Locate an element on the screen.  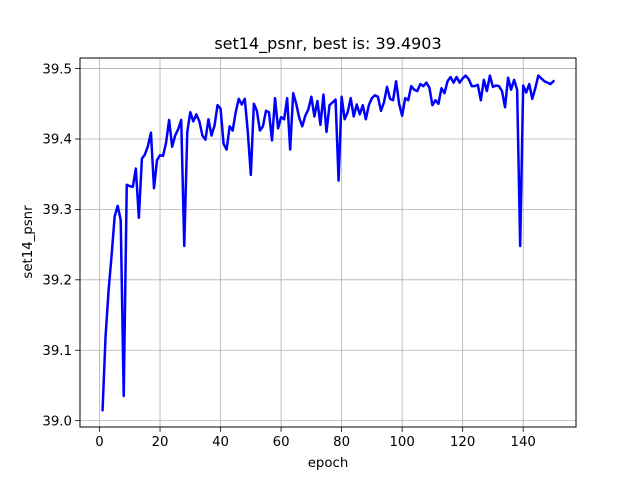
y-tick-label: 39.4 is located at coordinates (57, 140).